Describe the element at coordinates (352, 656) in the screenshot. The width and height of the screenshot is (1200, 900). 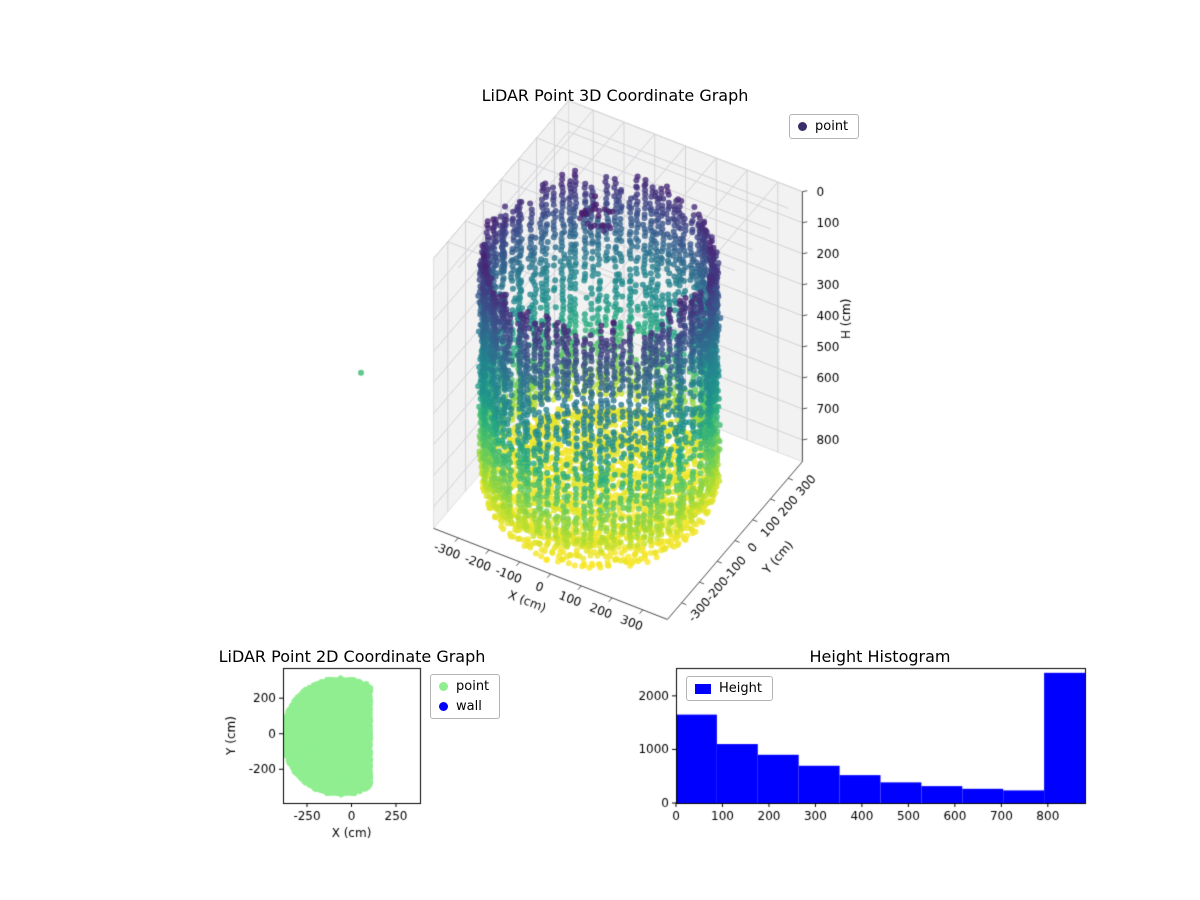
I see `plot2d-title: LiDAR Point 2D Coordinate Graph` at that location.